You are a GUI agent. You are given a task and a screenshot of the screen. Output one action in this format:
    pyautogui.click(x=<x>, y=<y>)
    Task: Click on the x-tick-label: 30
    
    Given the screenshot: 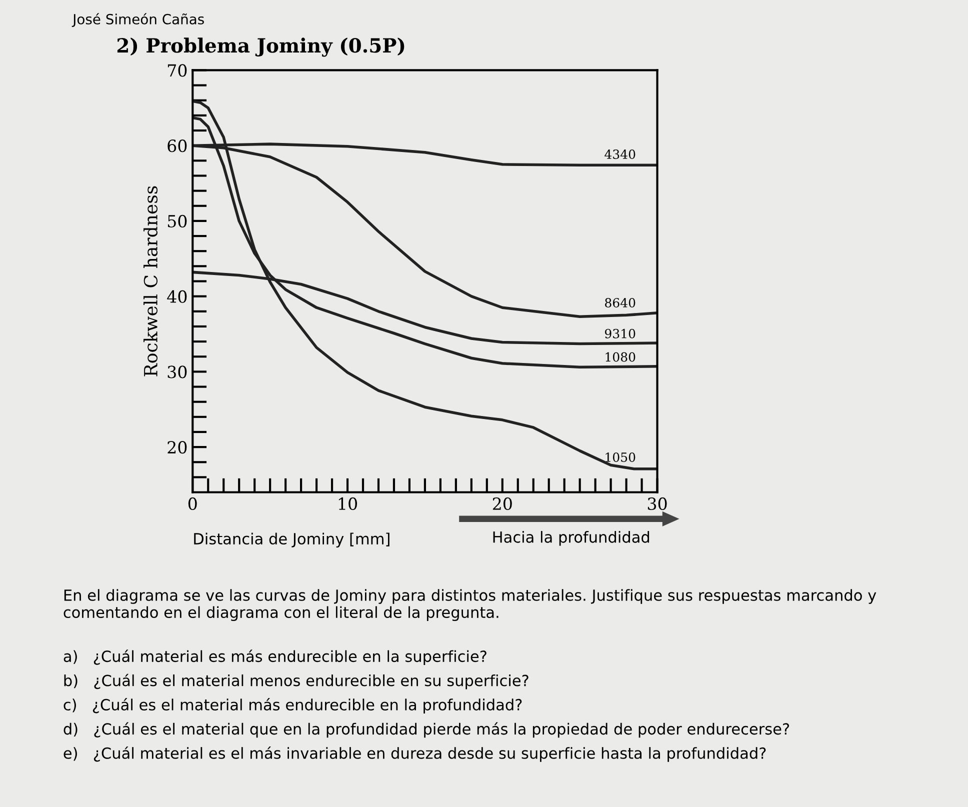 What is the action you would take?
    pyautogui.click(x=657, y=503)
    